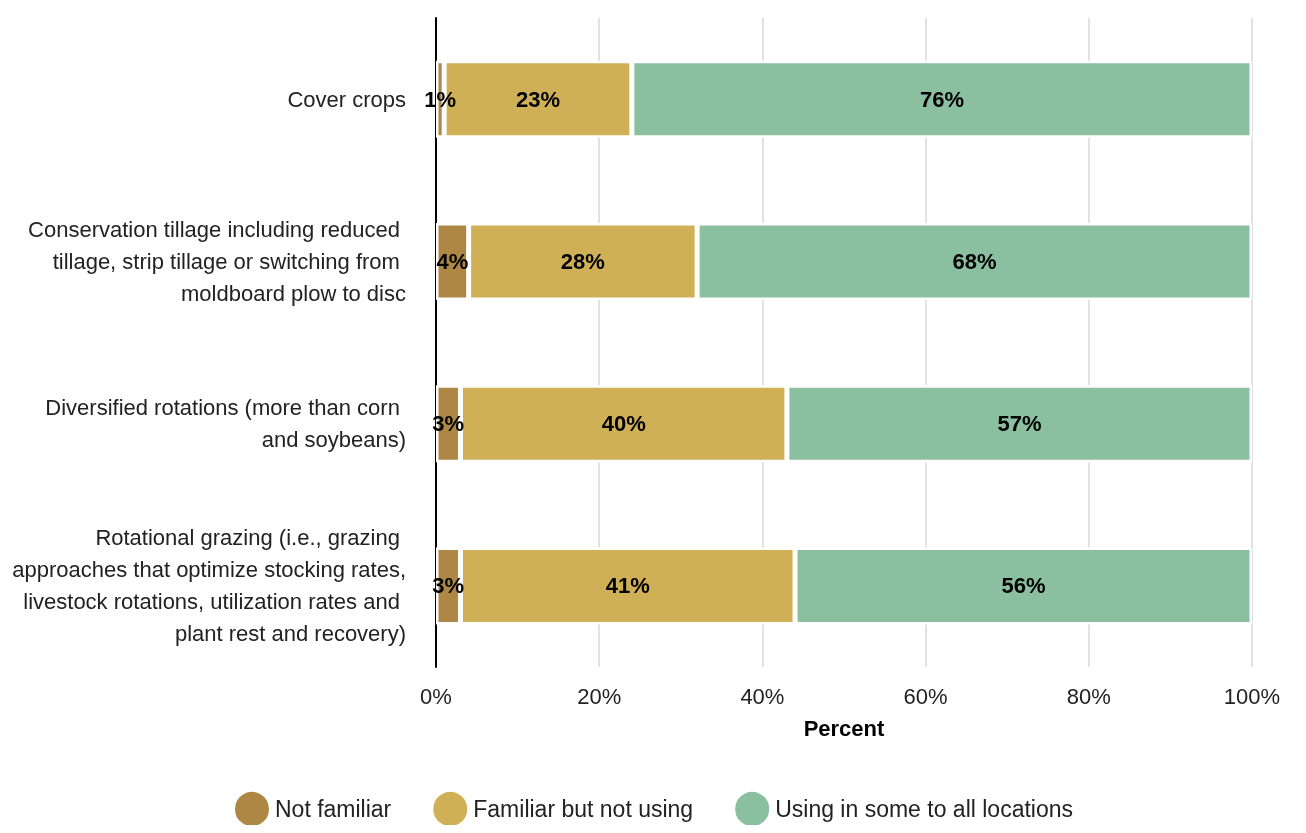 The image size is (1306, 833). What do you see at coordinates (436, 696) in the screenshot?
I see `x-tick-label: 0%` at bounding box center [436, 696].